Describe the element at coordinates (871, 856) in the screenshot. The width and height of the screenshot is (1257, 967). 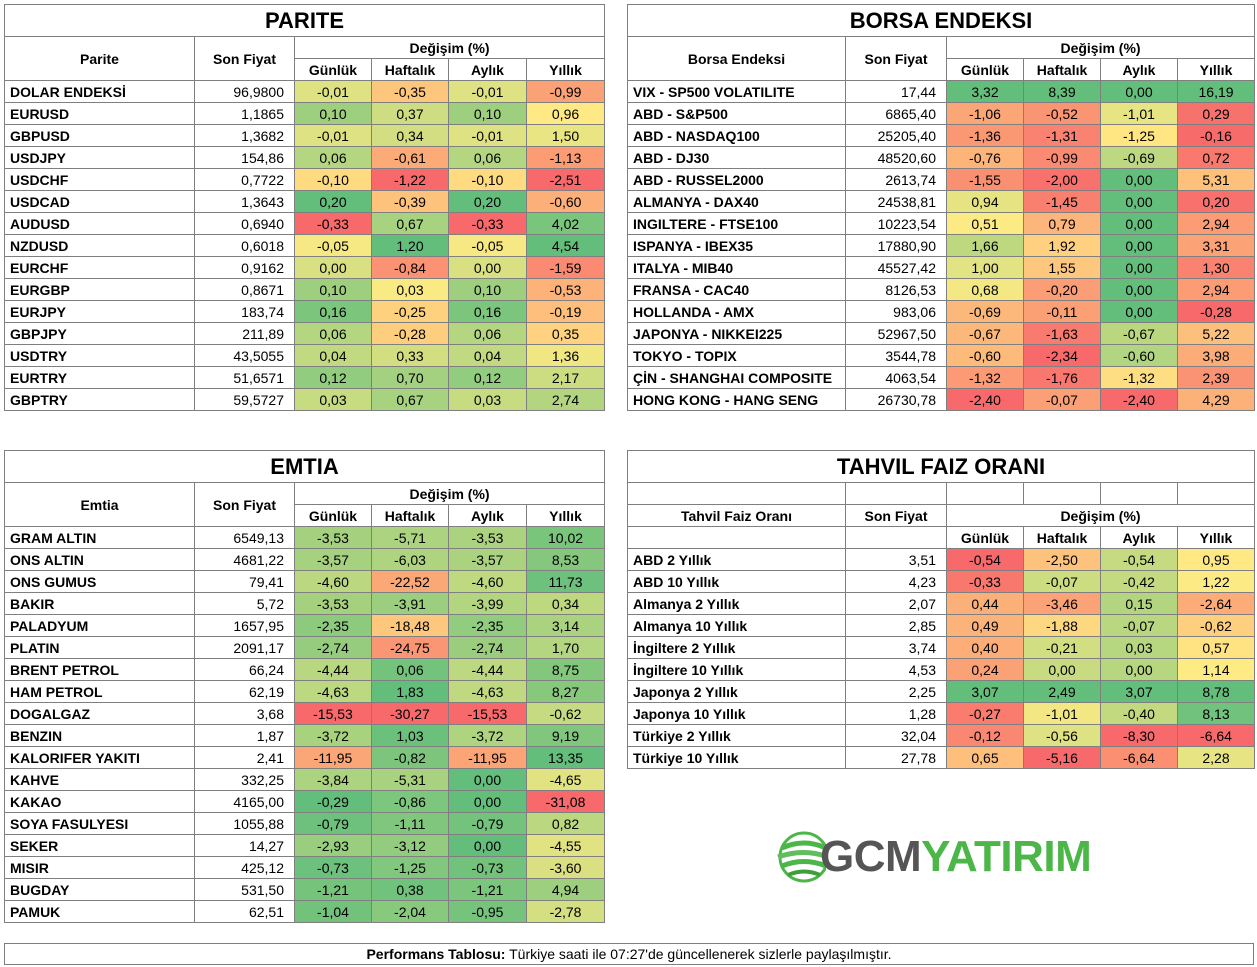
I see `logo-text-gcm: GCM` at that location.